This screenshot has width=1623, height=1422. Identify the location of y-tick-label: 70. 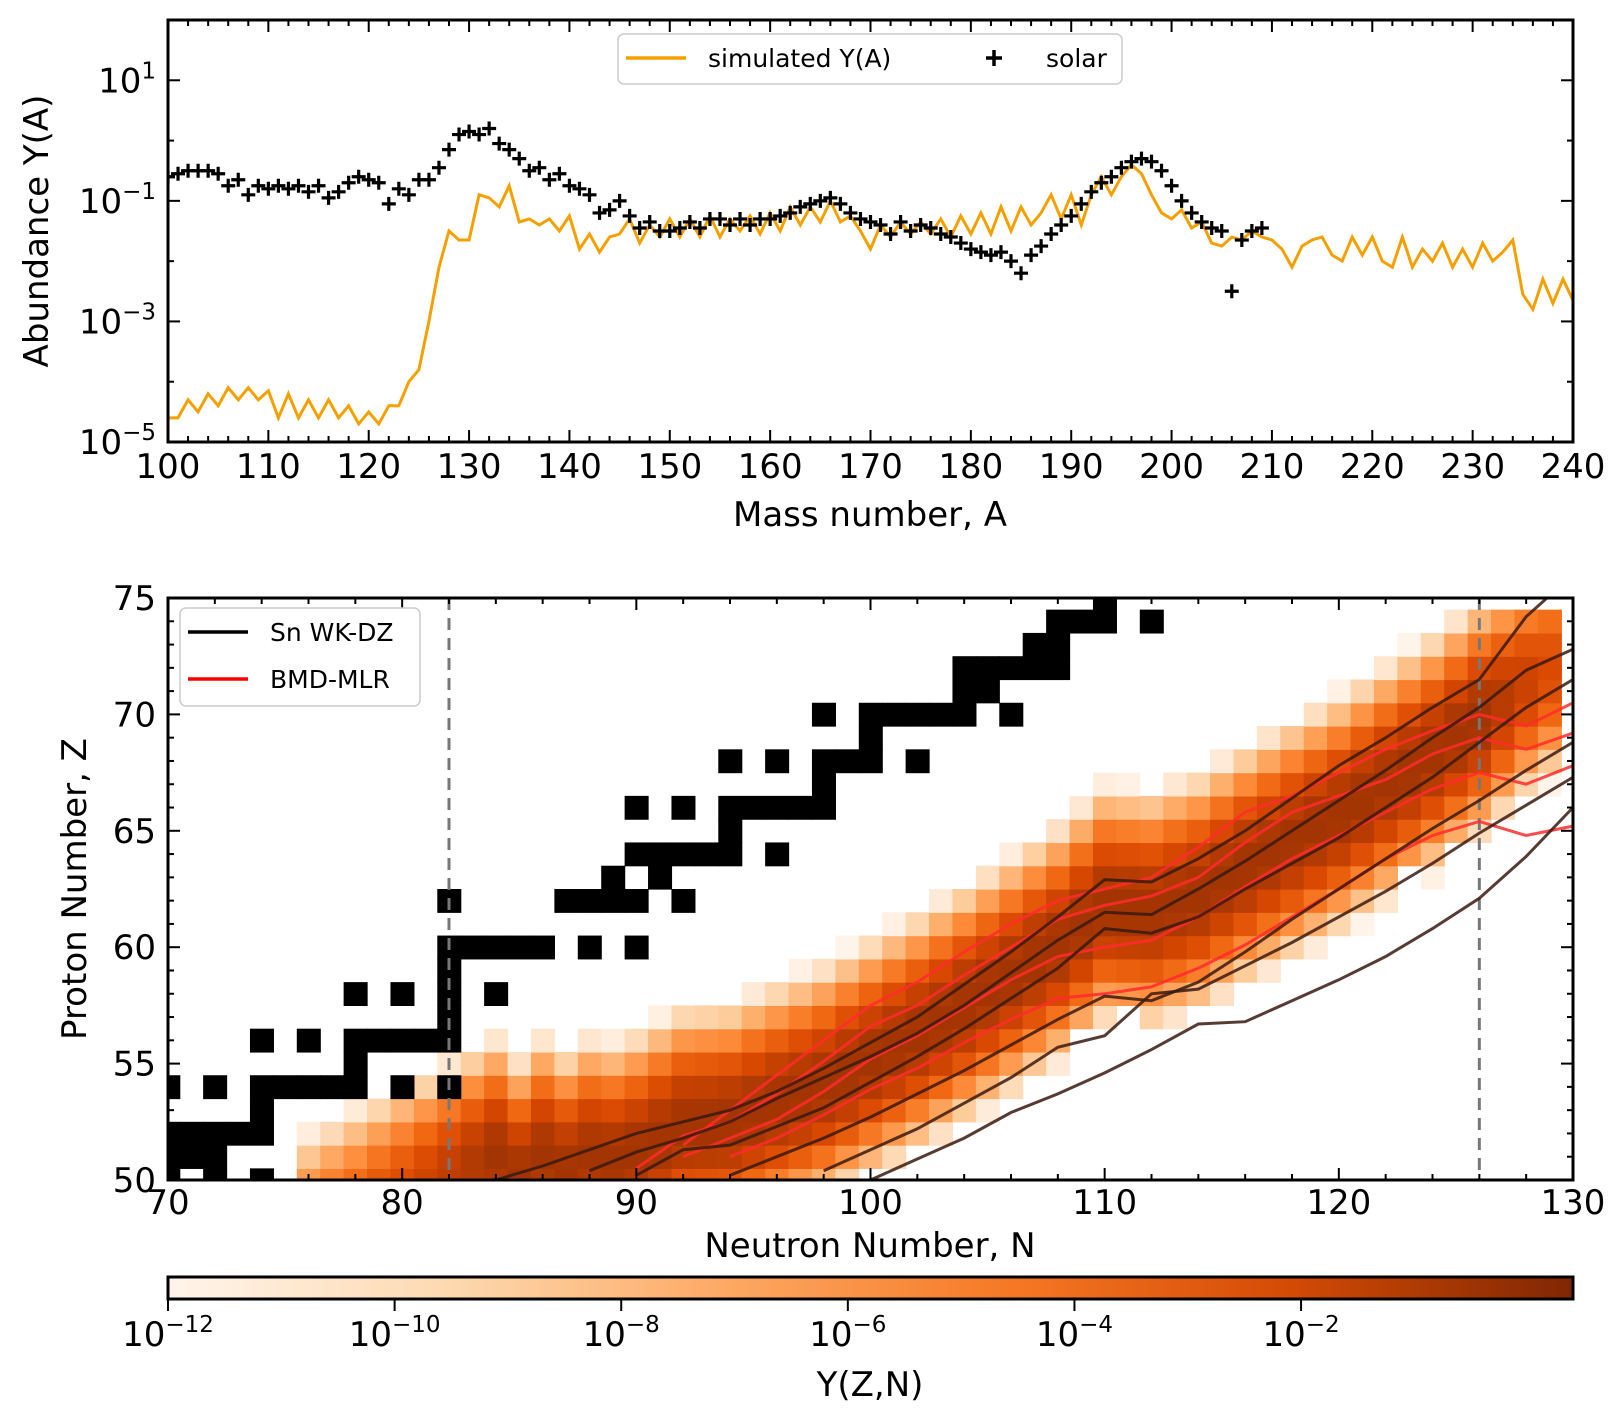
(134, 715).